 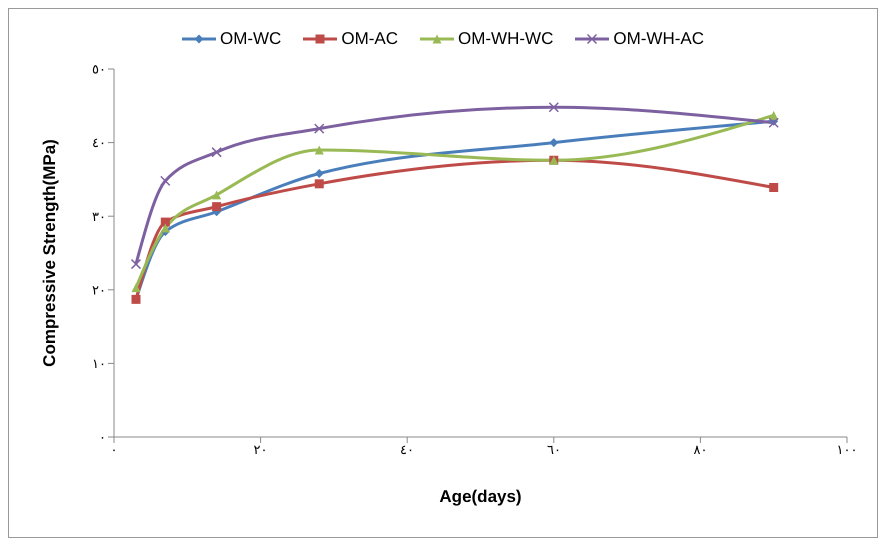 What do you see at coordinates (658, 39) in the screenshot?
I see `legend-label: OM-WH-AC` at bounding box center [658, 39].